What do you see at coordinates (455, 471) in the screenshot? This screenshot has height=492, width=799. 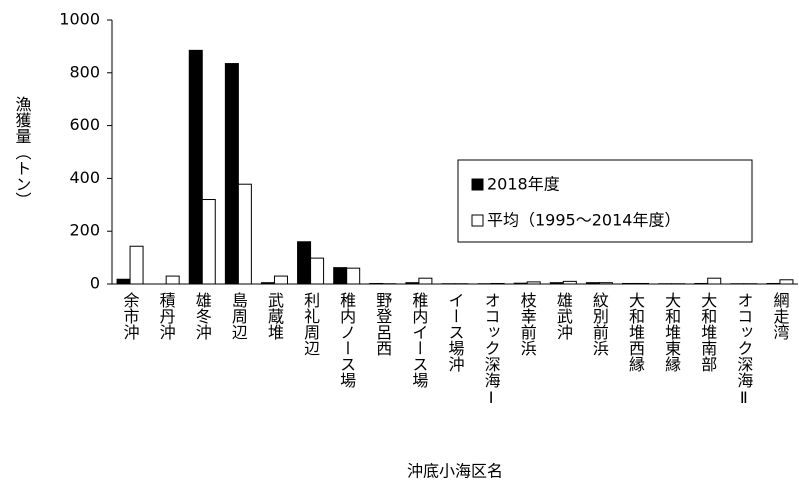 I see `x-axis-title: 沖底小海区名` at bounding box center [455, 471].